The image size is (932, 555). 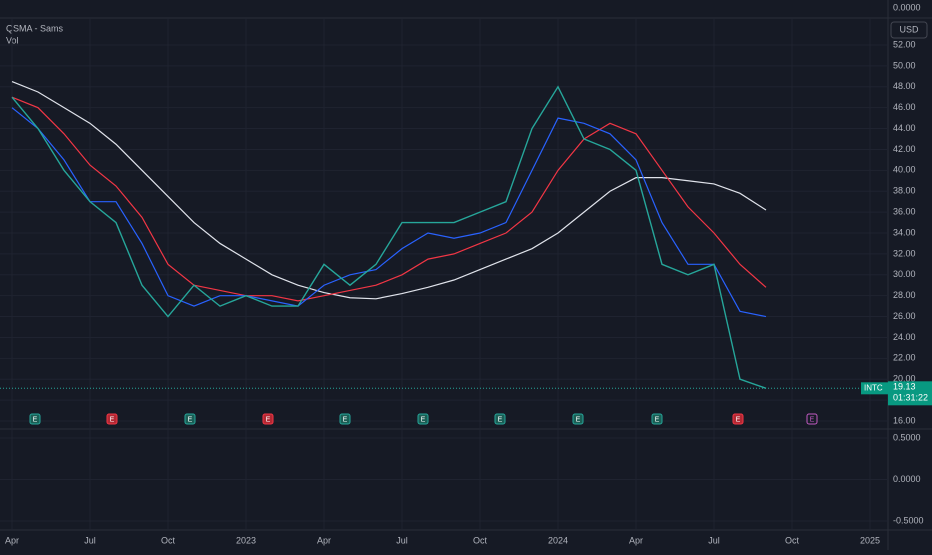 I want to click on y-tick-label: 42.00, so click(x=904, y=149).